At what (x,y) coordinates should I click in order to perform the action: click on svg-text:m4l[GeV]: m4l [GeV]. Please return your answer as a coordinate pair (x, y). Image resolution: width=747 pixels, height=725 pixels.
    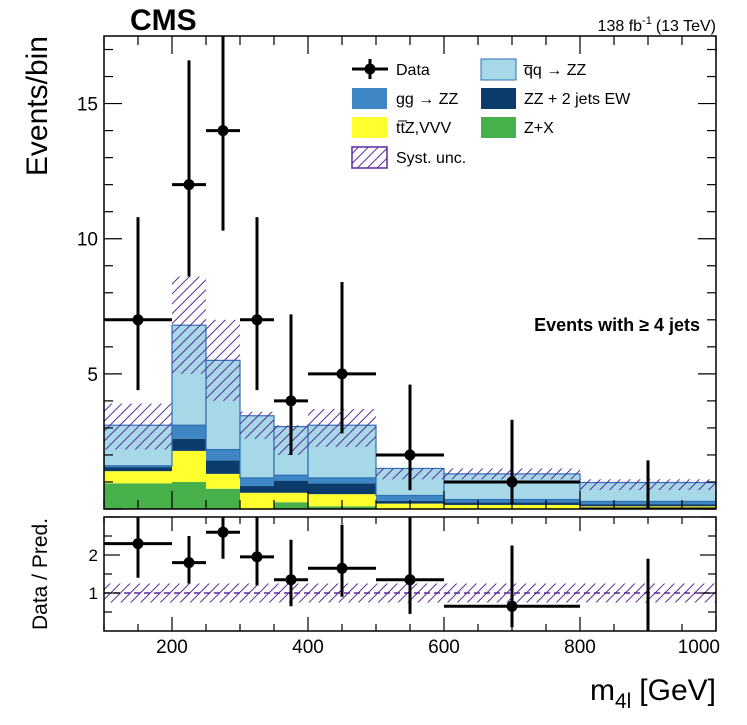
    Looking at the image, I should click on (653, 693).